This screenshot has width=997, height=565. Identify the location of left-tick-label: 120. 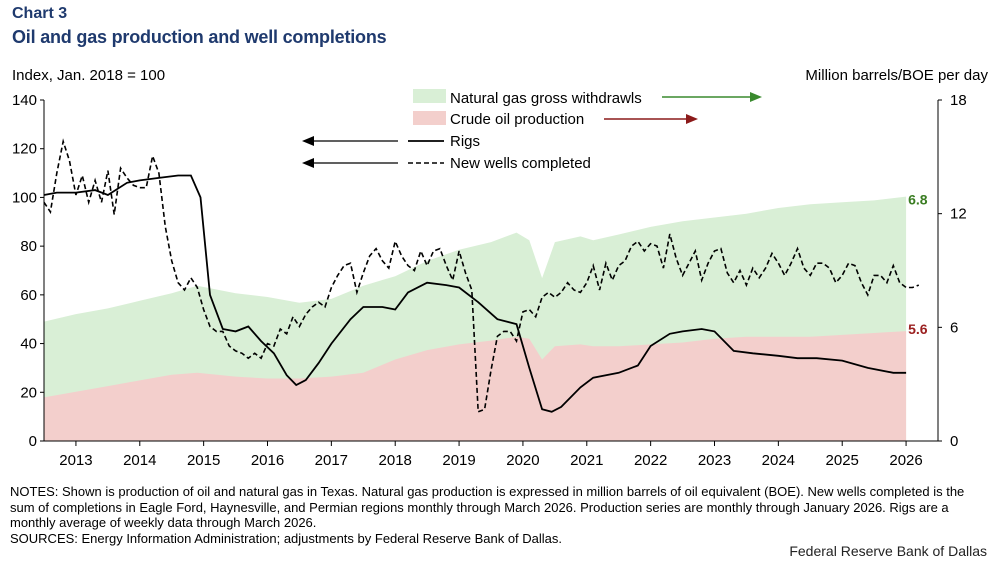
(24, 149).